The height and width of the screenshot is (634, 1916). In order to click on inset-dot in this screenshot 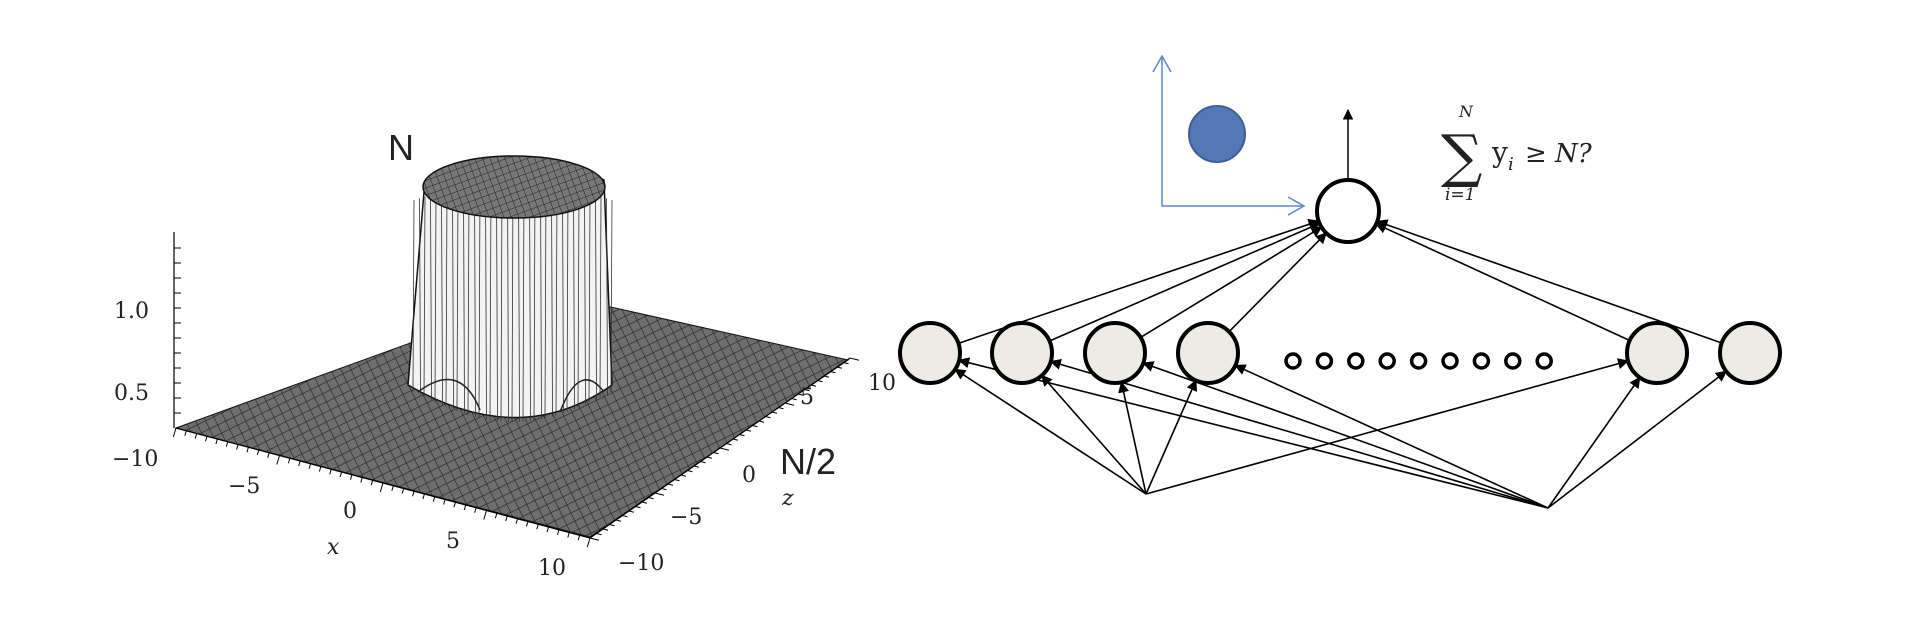, I will do `click(1217, 134)`.